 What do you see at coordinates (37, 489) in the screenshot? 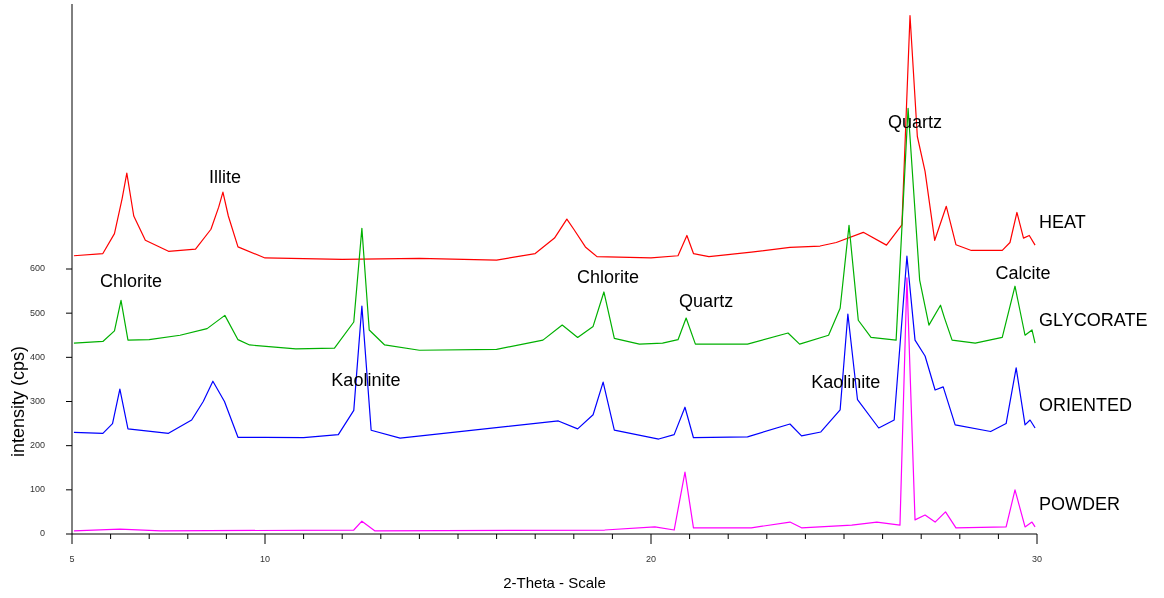
I see `y-tick-label: 100` at bounding box center [37, 489].